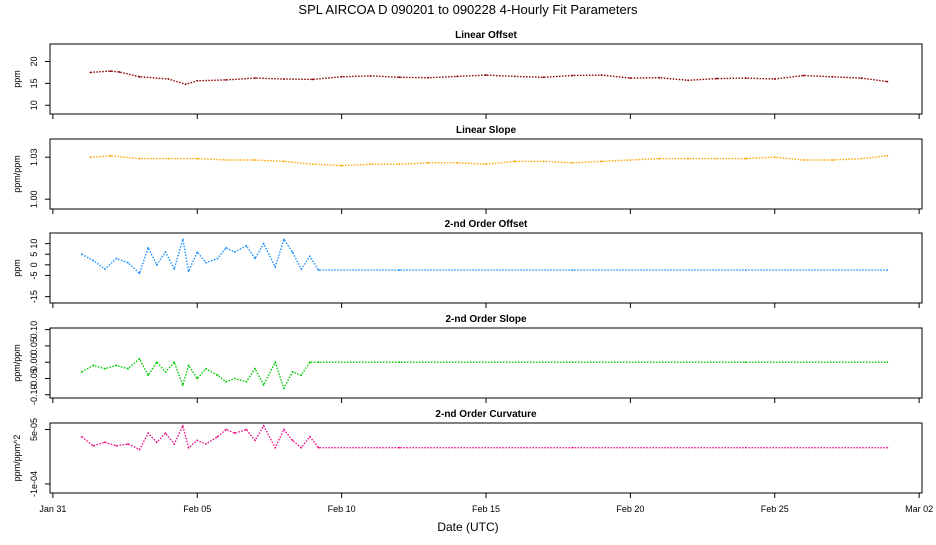 This screenshot has width=936, height=545. I want to click on y-tick-label: -0.05, so click(34, 378).